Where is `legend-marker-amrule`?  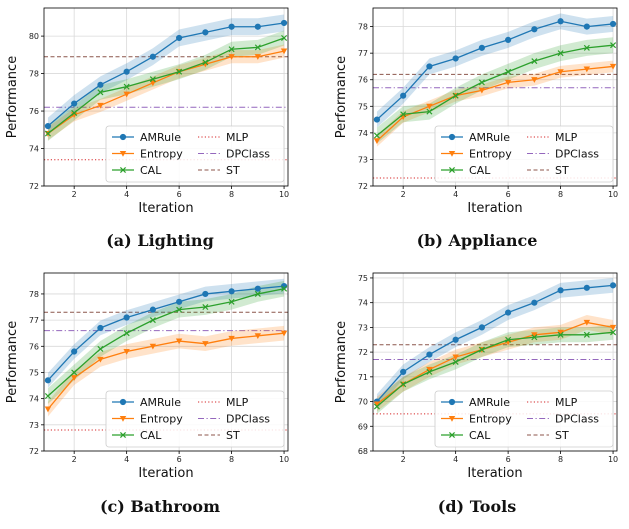
legend-marker-amrule is located at coordinates (123, 137).